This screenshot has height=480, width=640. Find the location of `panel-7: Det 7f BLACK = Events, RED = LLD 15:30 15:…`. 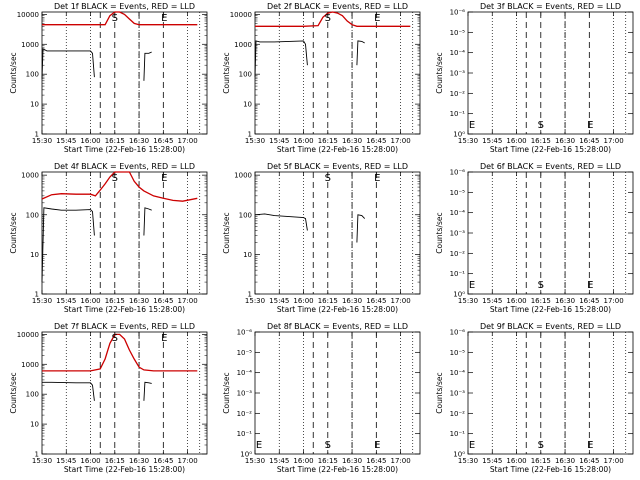

panel-7: Det 7f BLACK = Events, RED = LLD 15:30 15:… is located at coordinates (108, 398).